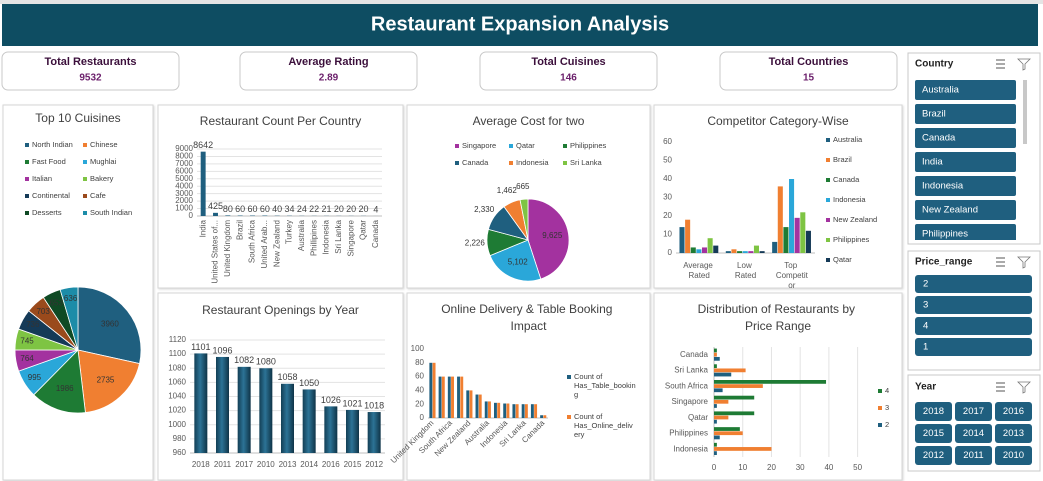 This screenshot has width=1043, height=481. I want to click on data-label: 21, so click(326, 209).